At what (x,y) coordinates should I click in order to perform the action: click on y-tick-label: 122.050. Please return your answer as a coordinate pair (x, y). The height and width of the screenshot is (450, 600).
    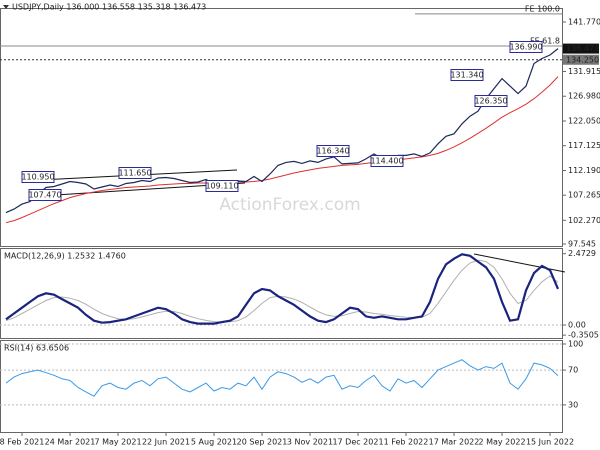
    Looking at the image, I should click on (584, 120).